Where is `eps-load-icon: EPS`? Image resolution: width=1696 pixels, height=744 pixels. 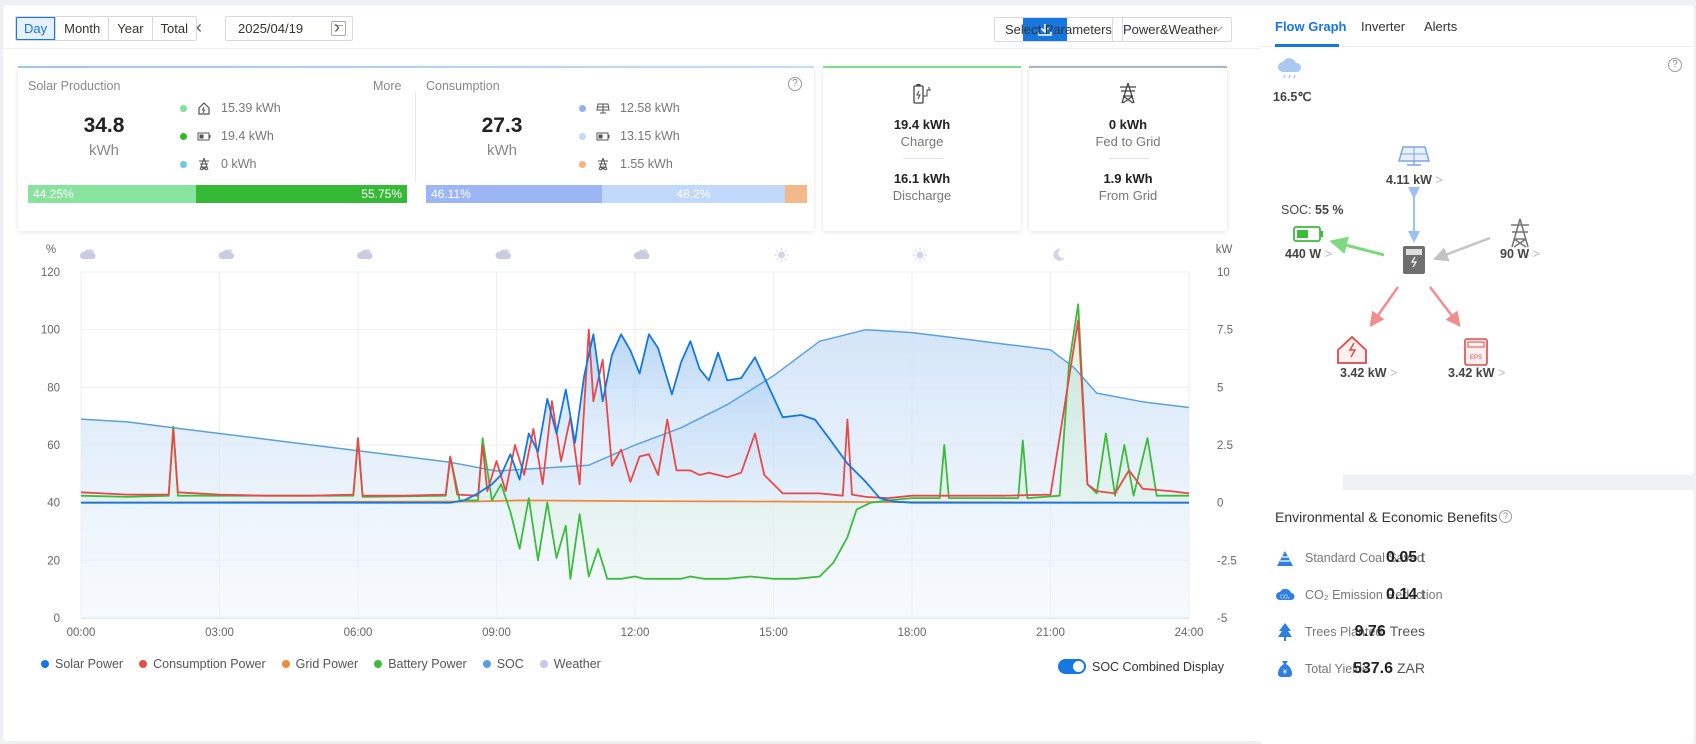 eps-load-icon: EPS is located at coordinates (1476, 352).